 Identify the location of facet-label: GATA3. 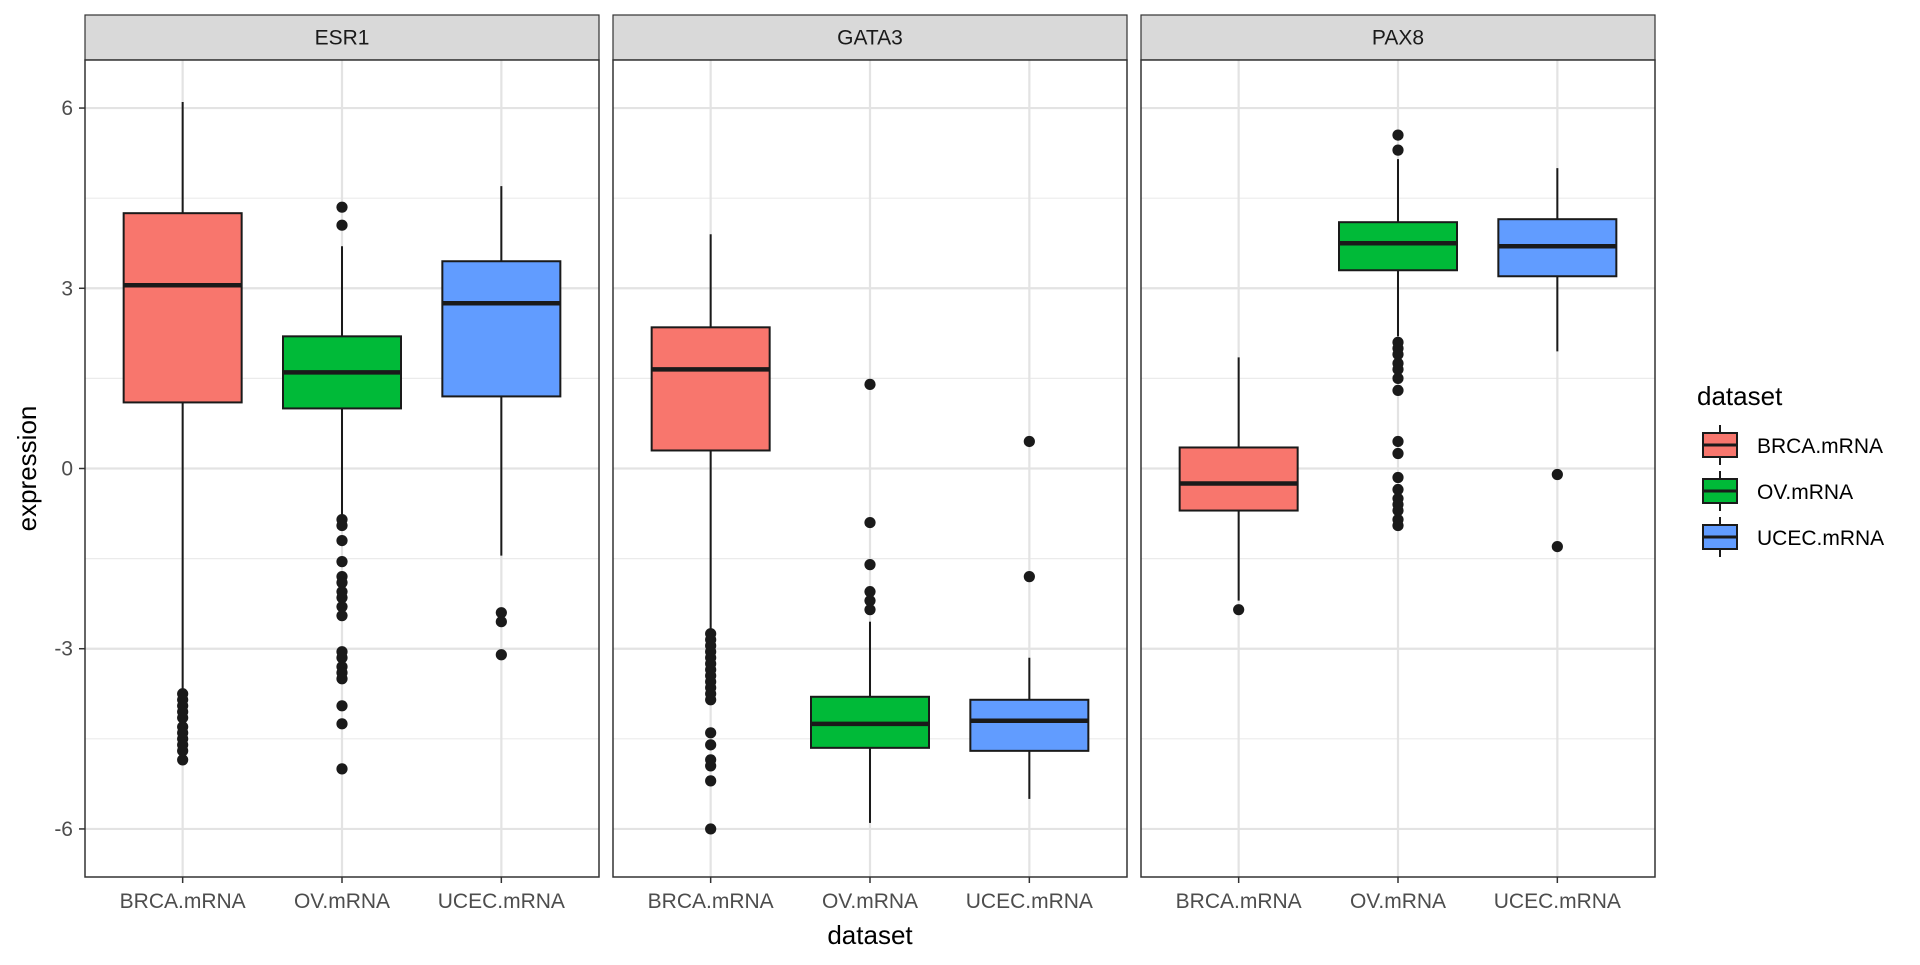
(870, 38).